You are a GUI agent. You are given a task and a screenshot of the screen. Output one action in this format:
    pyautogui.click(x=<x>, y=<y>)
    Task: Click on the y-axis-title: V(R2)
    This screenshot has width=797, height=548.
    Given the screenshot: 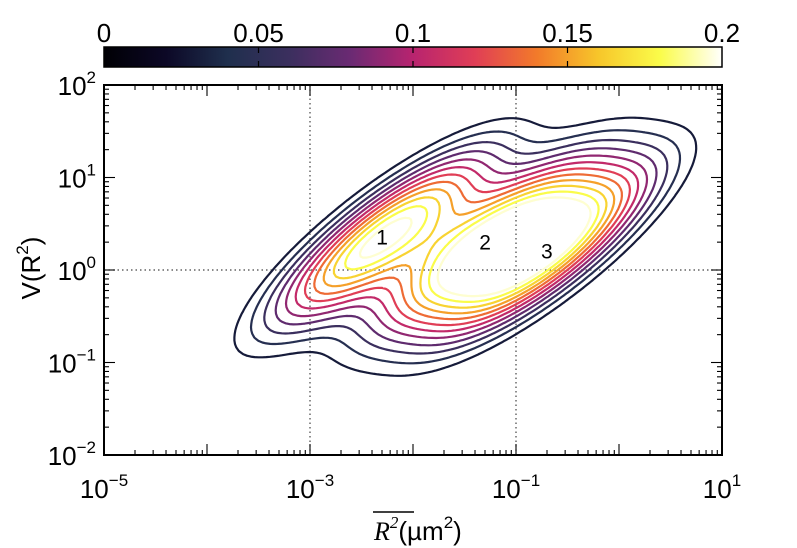 What is the action you would take?
    pyautogui.click(x=29, y=268)
    